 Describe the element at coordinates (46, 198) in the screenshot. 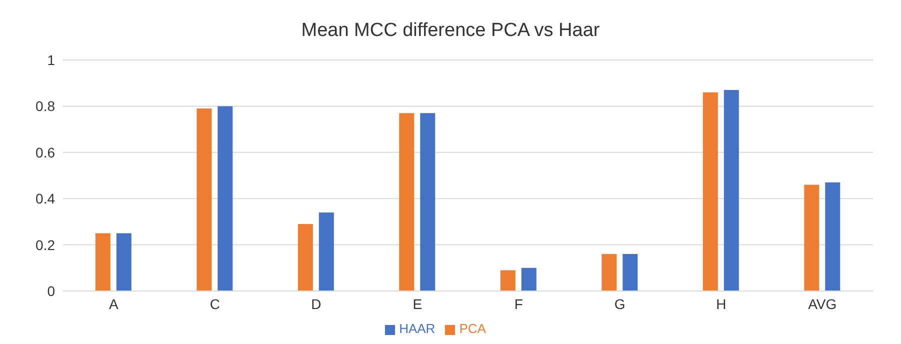

I see `y-tick-label: 0.4` at that location.